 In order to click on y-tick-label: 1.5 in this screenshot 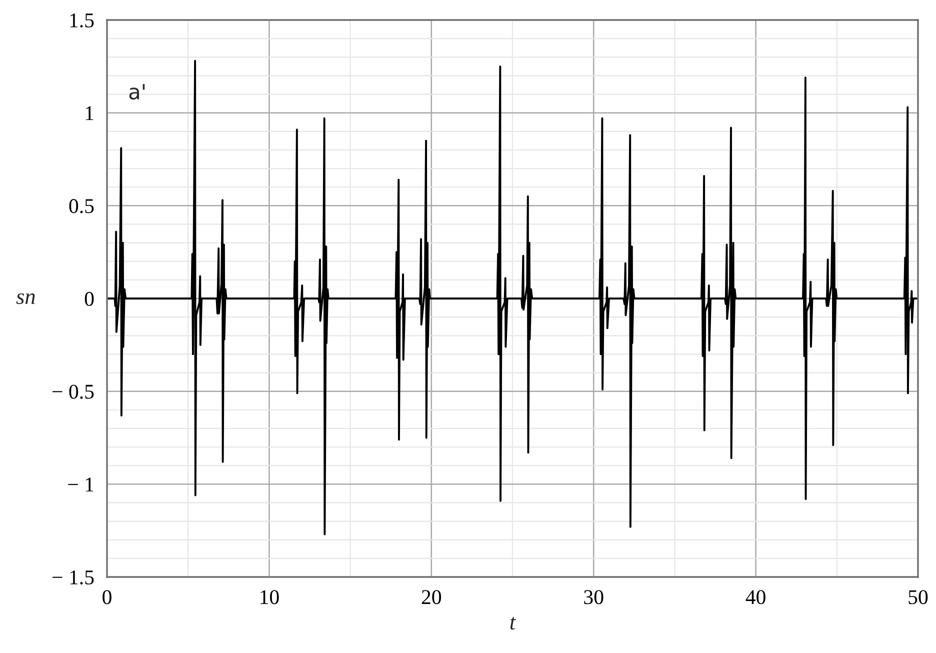, I will do `click(82, 20)`.